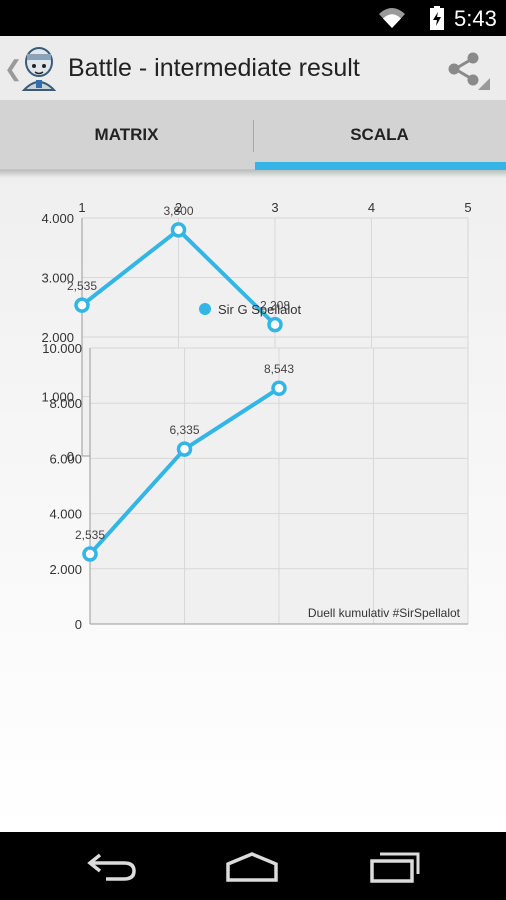 This screenshot has height=900, width=506. I want to click on tab-selected-indicator, so click(380, 166).